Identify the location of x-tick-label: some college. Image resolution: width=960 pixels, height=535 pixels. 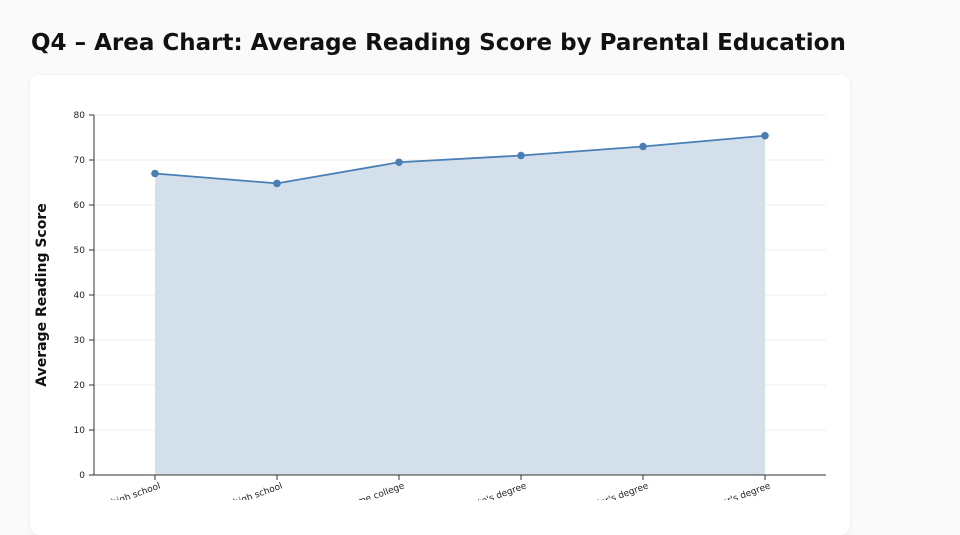
(377, 490).